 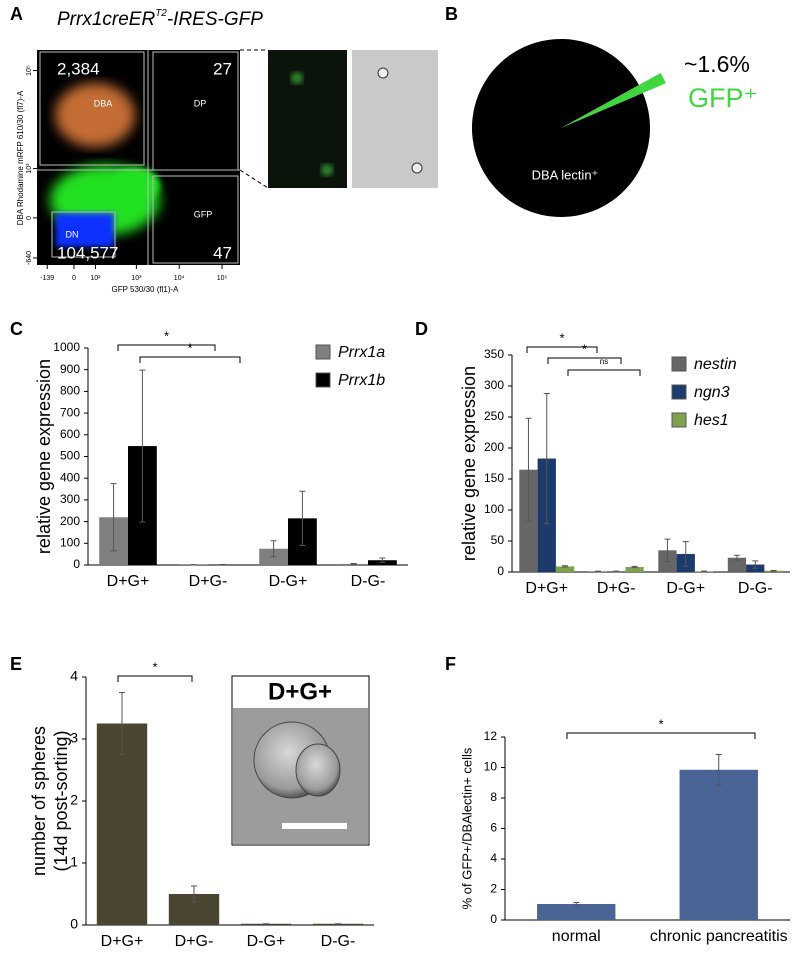 What do you see at coordinates (314, 826) in the screenshot?
I see `scale-bar` at bounding box center [314, 826].